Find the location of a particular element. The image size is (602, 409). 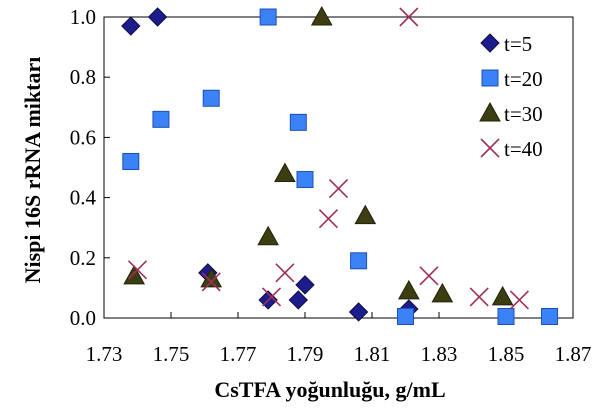

legend-marker-square is located at coordinates (490, 78).